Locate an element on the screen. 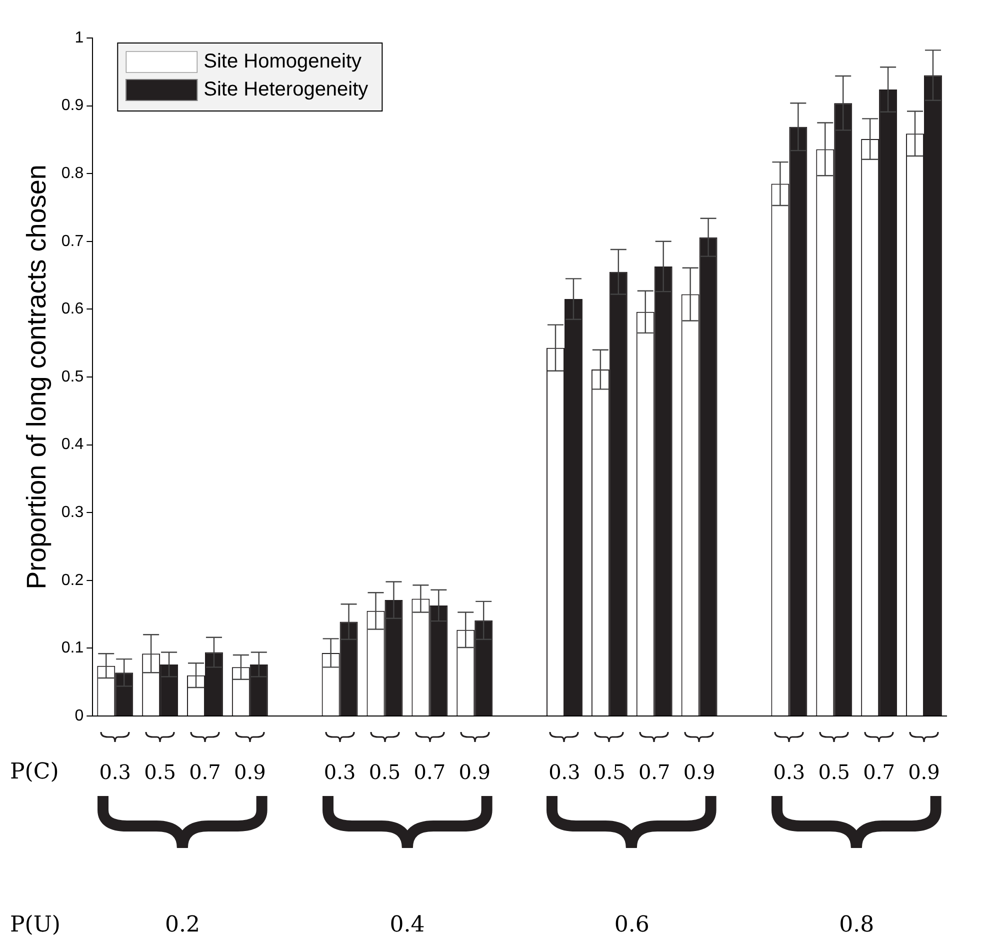 The width and height of the screenshot is (994, 950). text: 0.2 is located at coordinates (182, 925).